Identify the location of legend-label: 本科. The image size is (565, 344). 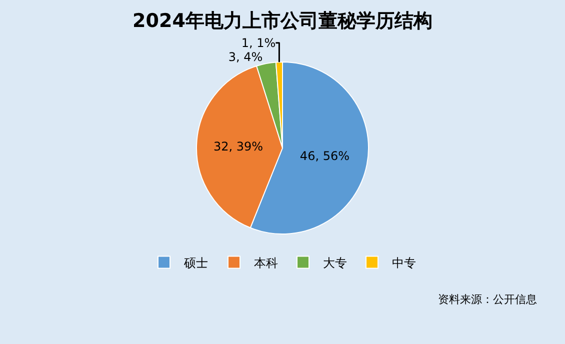
(266, 263).